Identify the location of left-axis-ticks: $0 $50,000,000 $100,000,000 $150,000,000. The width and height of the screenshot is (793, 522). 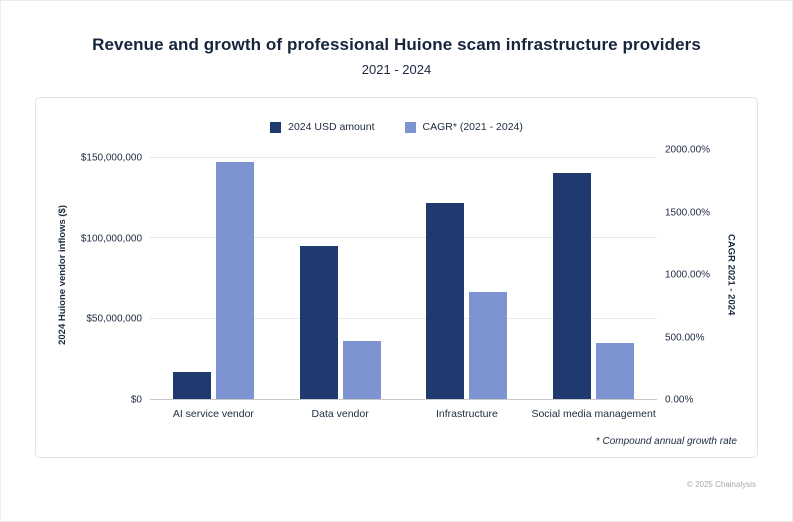
(112, 278).